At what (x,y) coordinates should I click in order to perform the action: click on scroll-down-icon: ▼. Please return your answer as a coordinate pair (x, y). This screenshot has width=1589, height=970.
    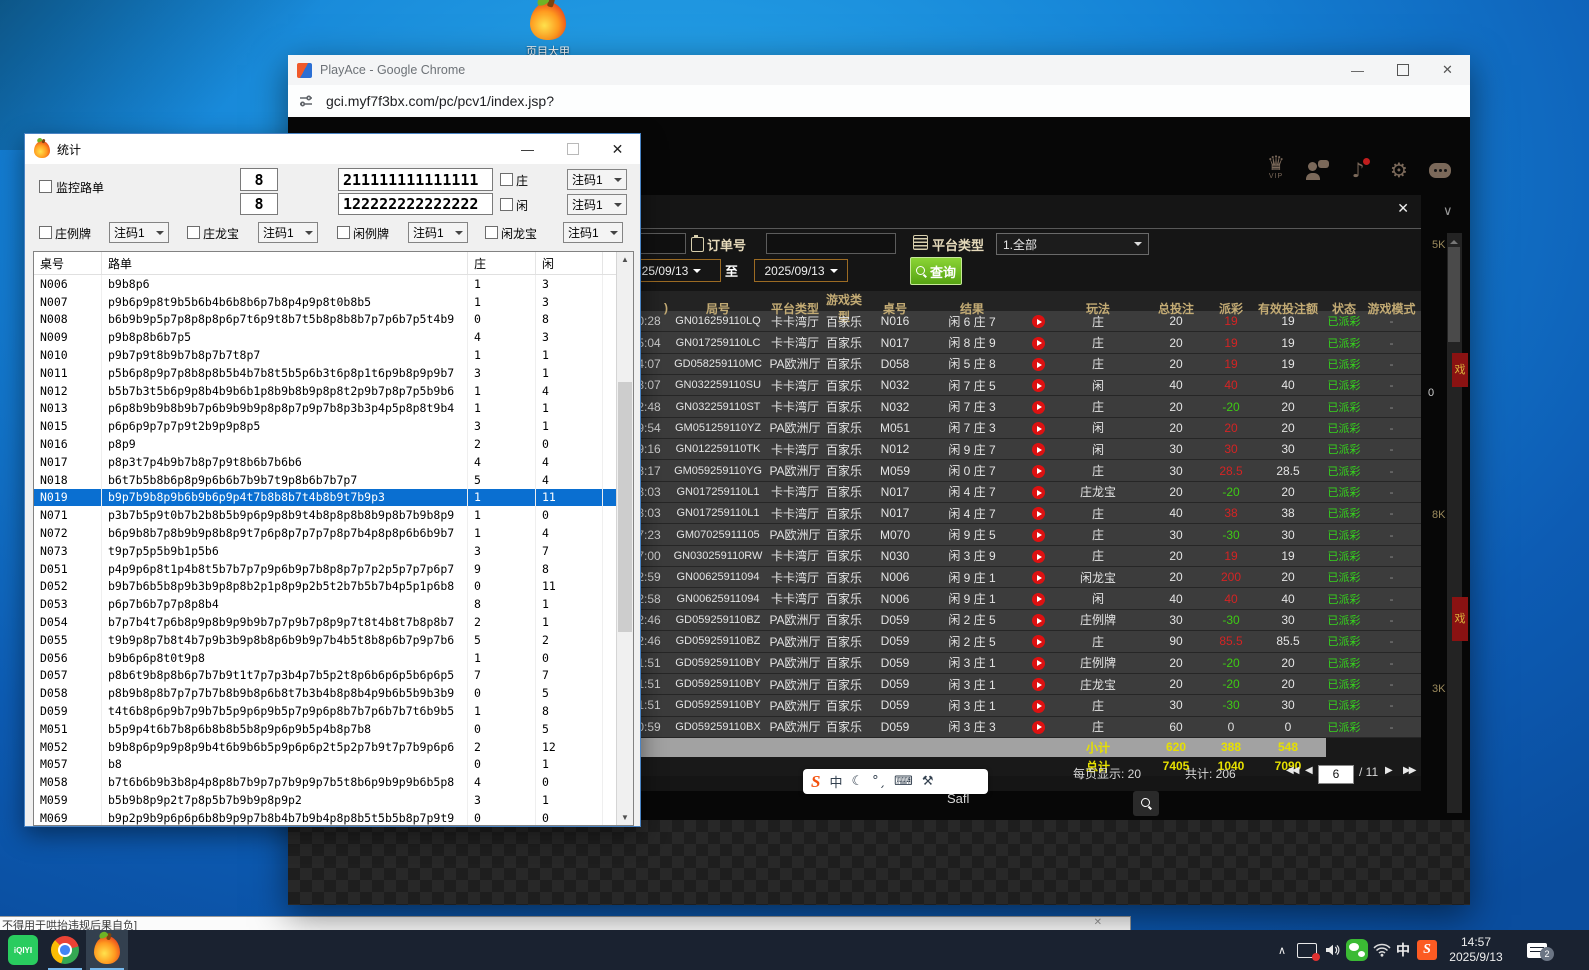
    Looking at the image, I should click on (625, 817).